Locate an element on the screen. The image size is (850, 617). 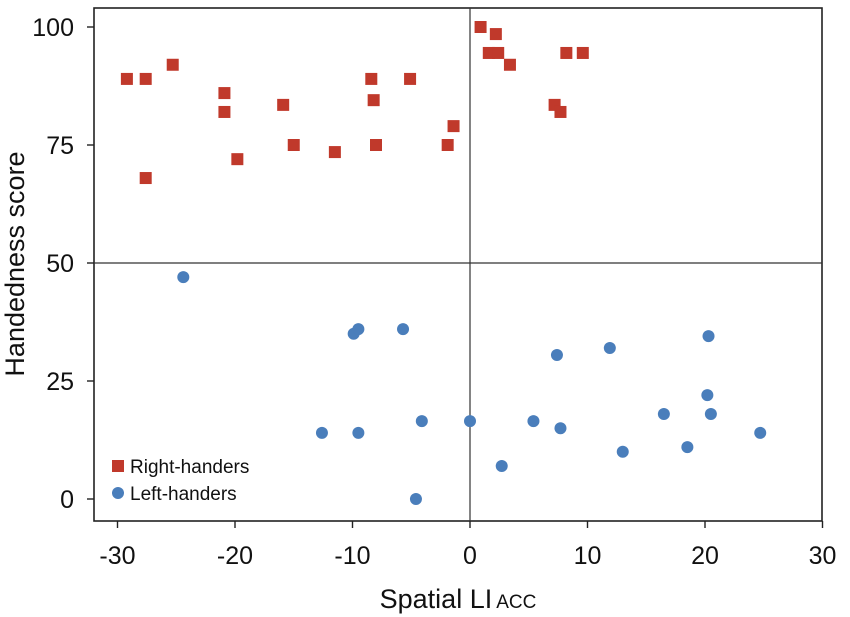
x-tick-label: 20 is located at coordinates (705, 556).